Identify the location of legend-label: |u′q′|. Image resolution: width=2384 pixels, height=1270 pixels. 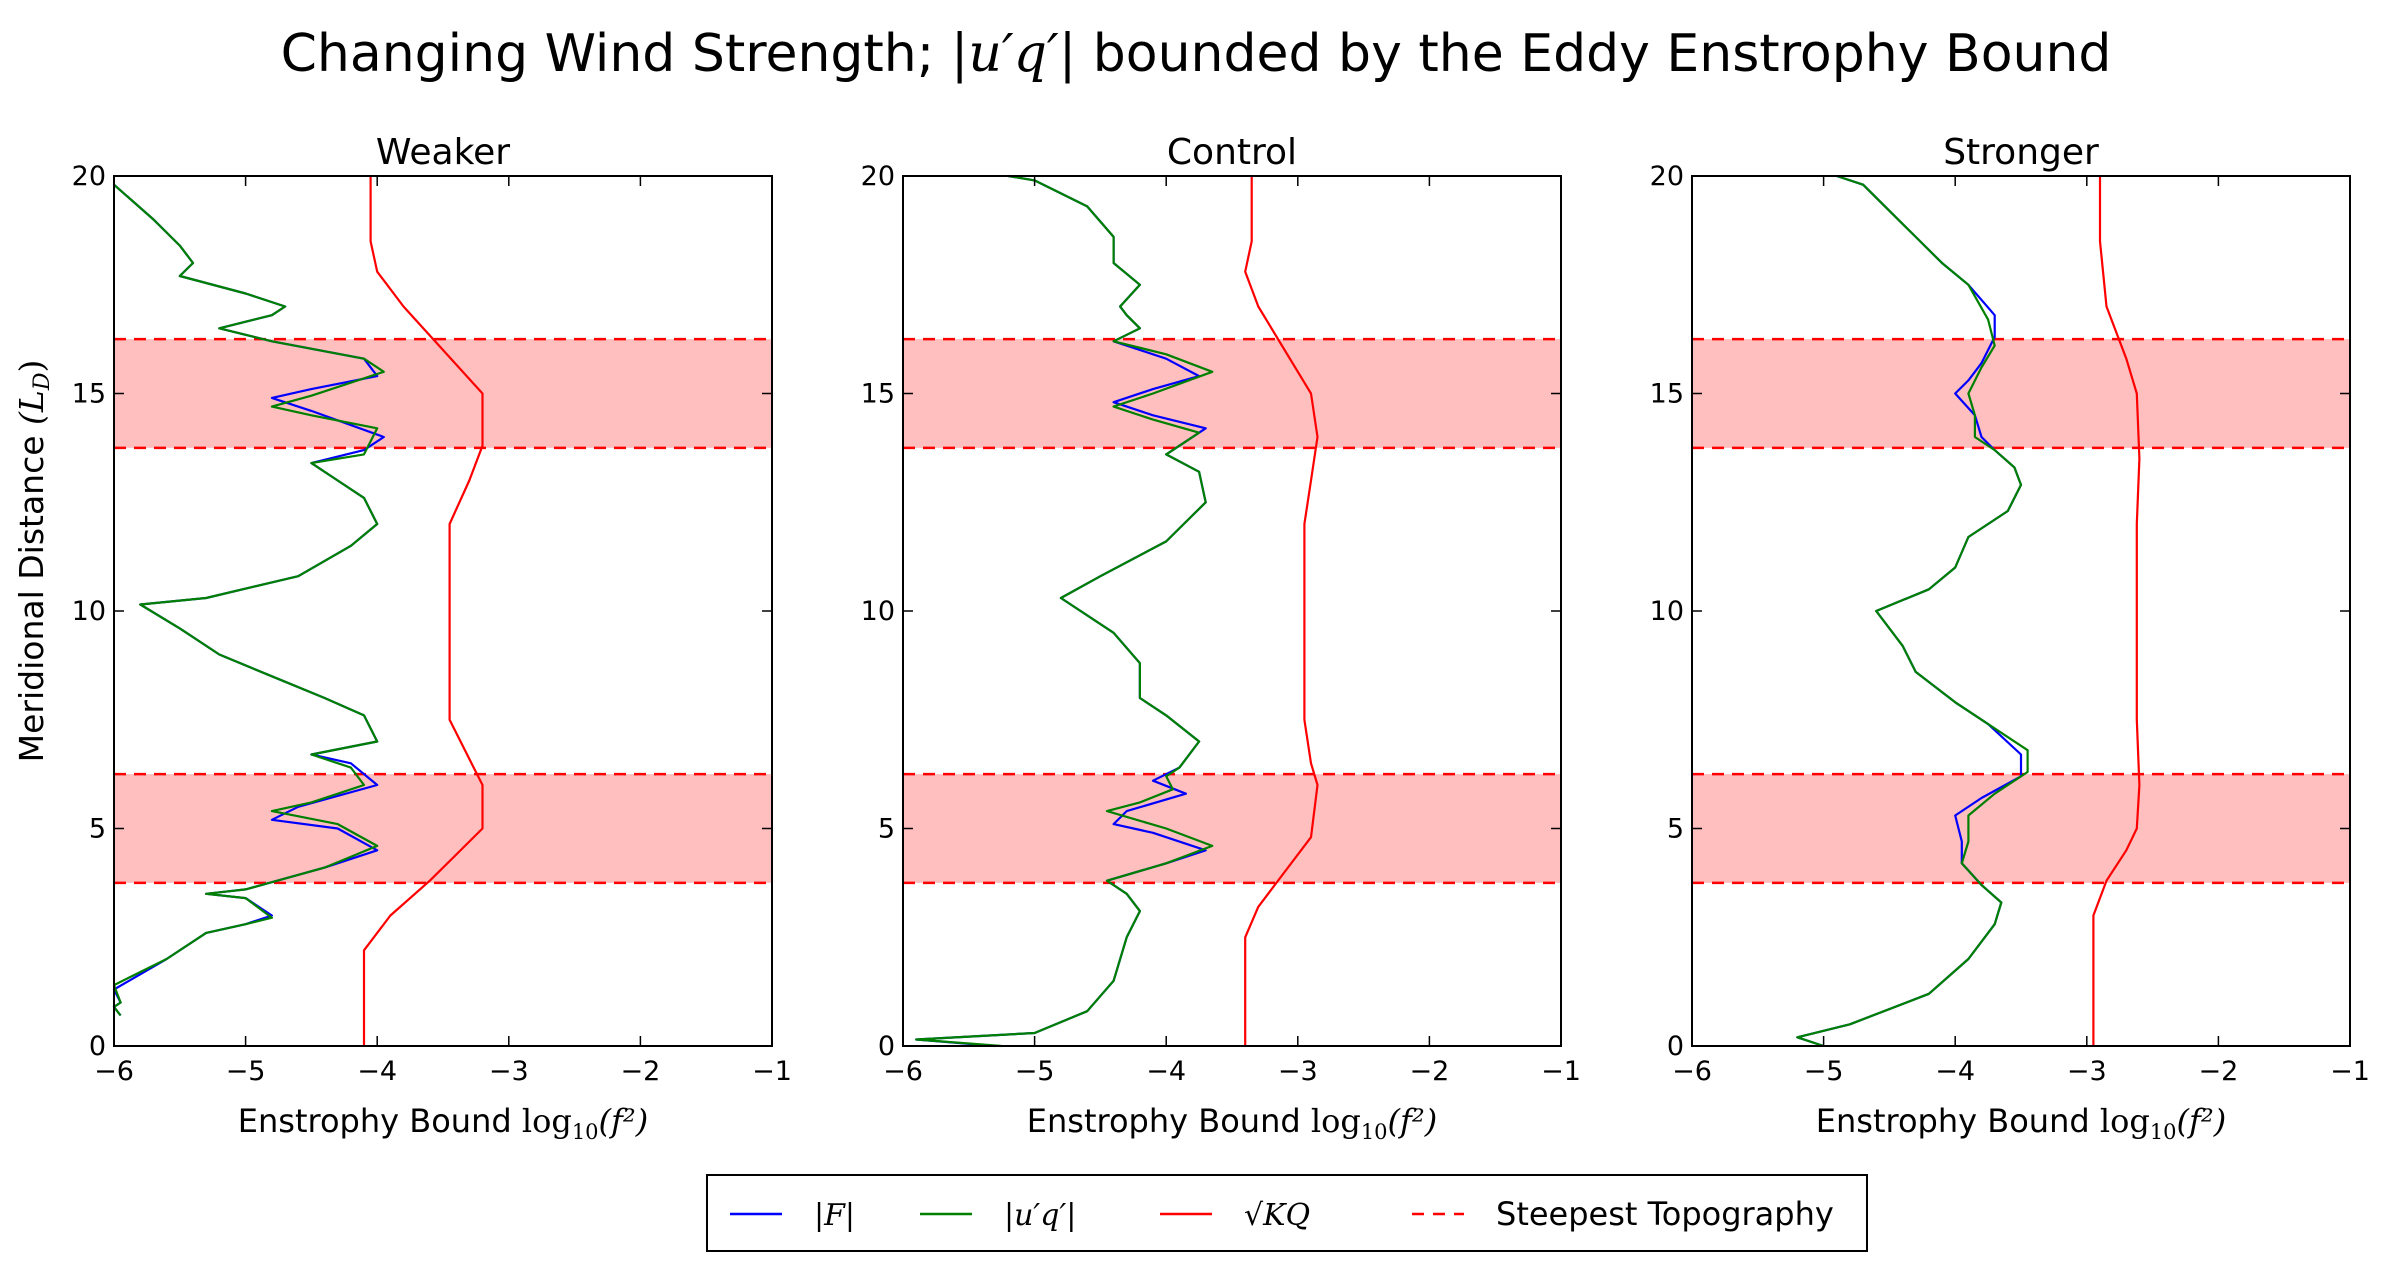
(1040, 1215).